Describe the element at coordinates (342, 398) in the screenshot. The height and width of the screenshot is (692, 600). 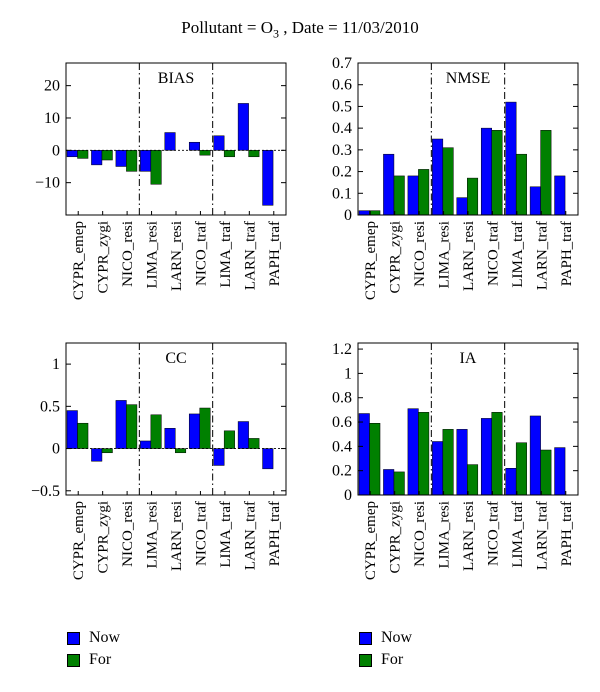
I see `y-tick-label: 0.8` at that location.